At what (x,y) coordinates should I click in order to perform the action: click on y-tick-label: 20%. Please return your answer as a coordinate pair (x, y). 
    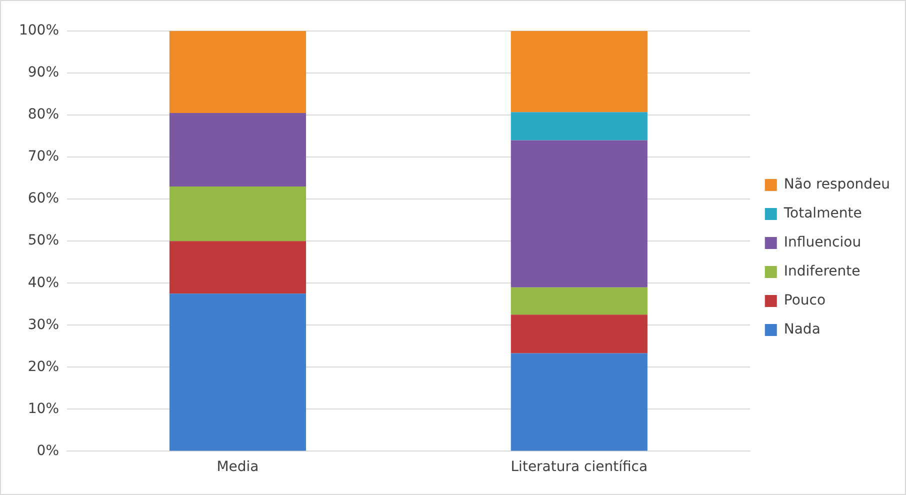
    Looking at the image, I should click on (44, 366).